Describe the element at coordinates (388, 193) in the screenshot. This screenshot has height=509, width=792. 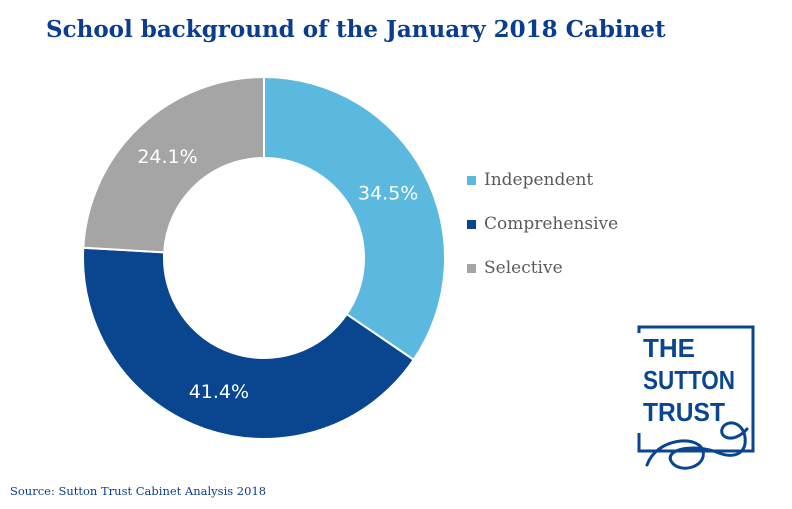
I see `data-label-independent: 34.5%` at that location.